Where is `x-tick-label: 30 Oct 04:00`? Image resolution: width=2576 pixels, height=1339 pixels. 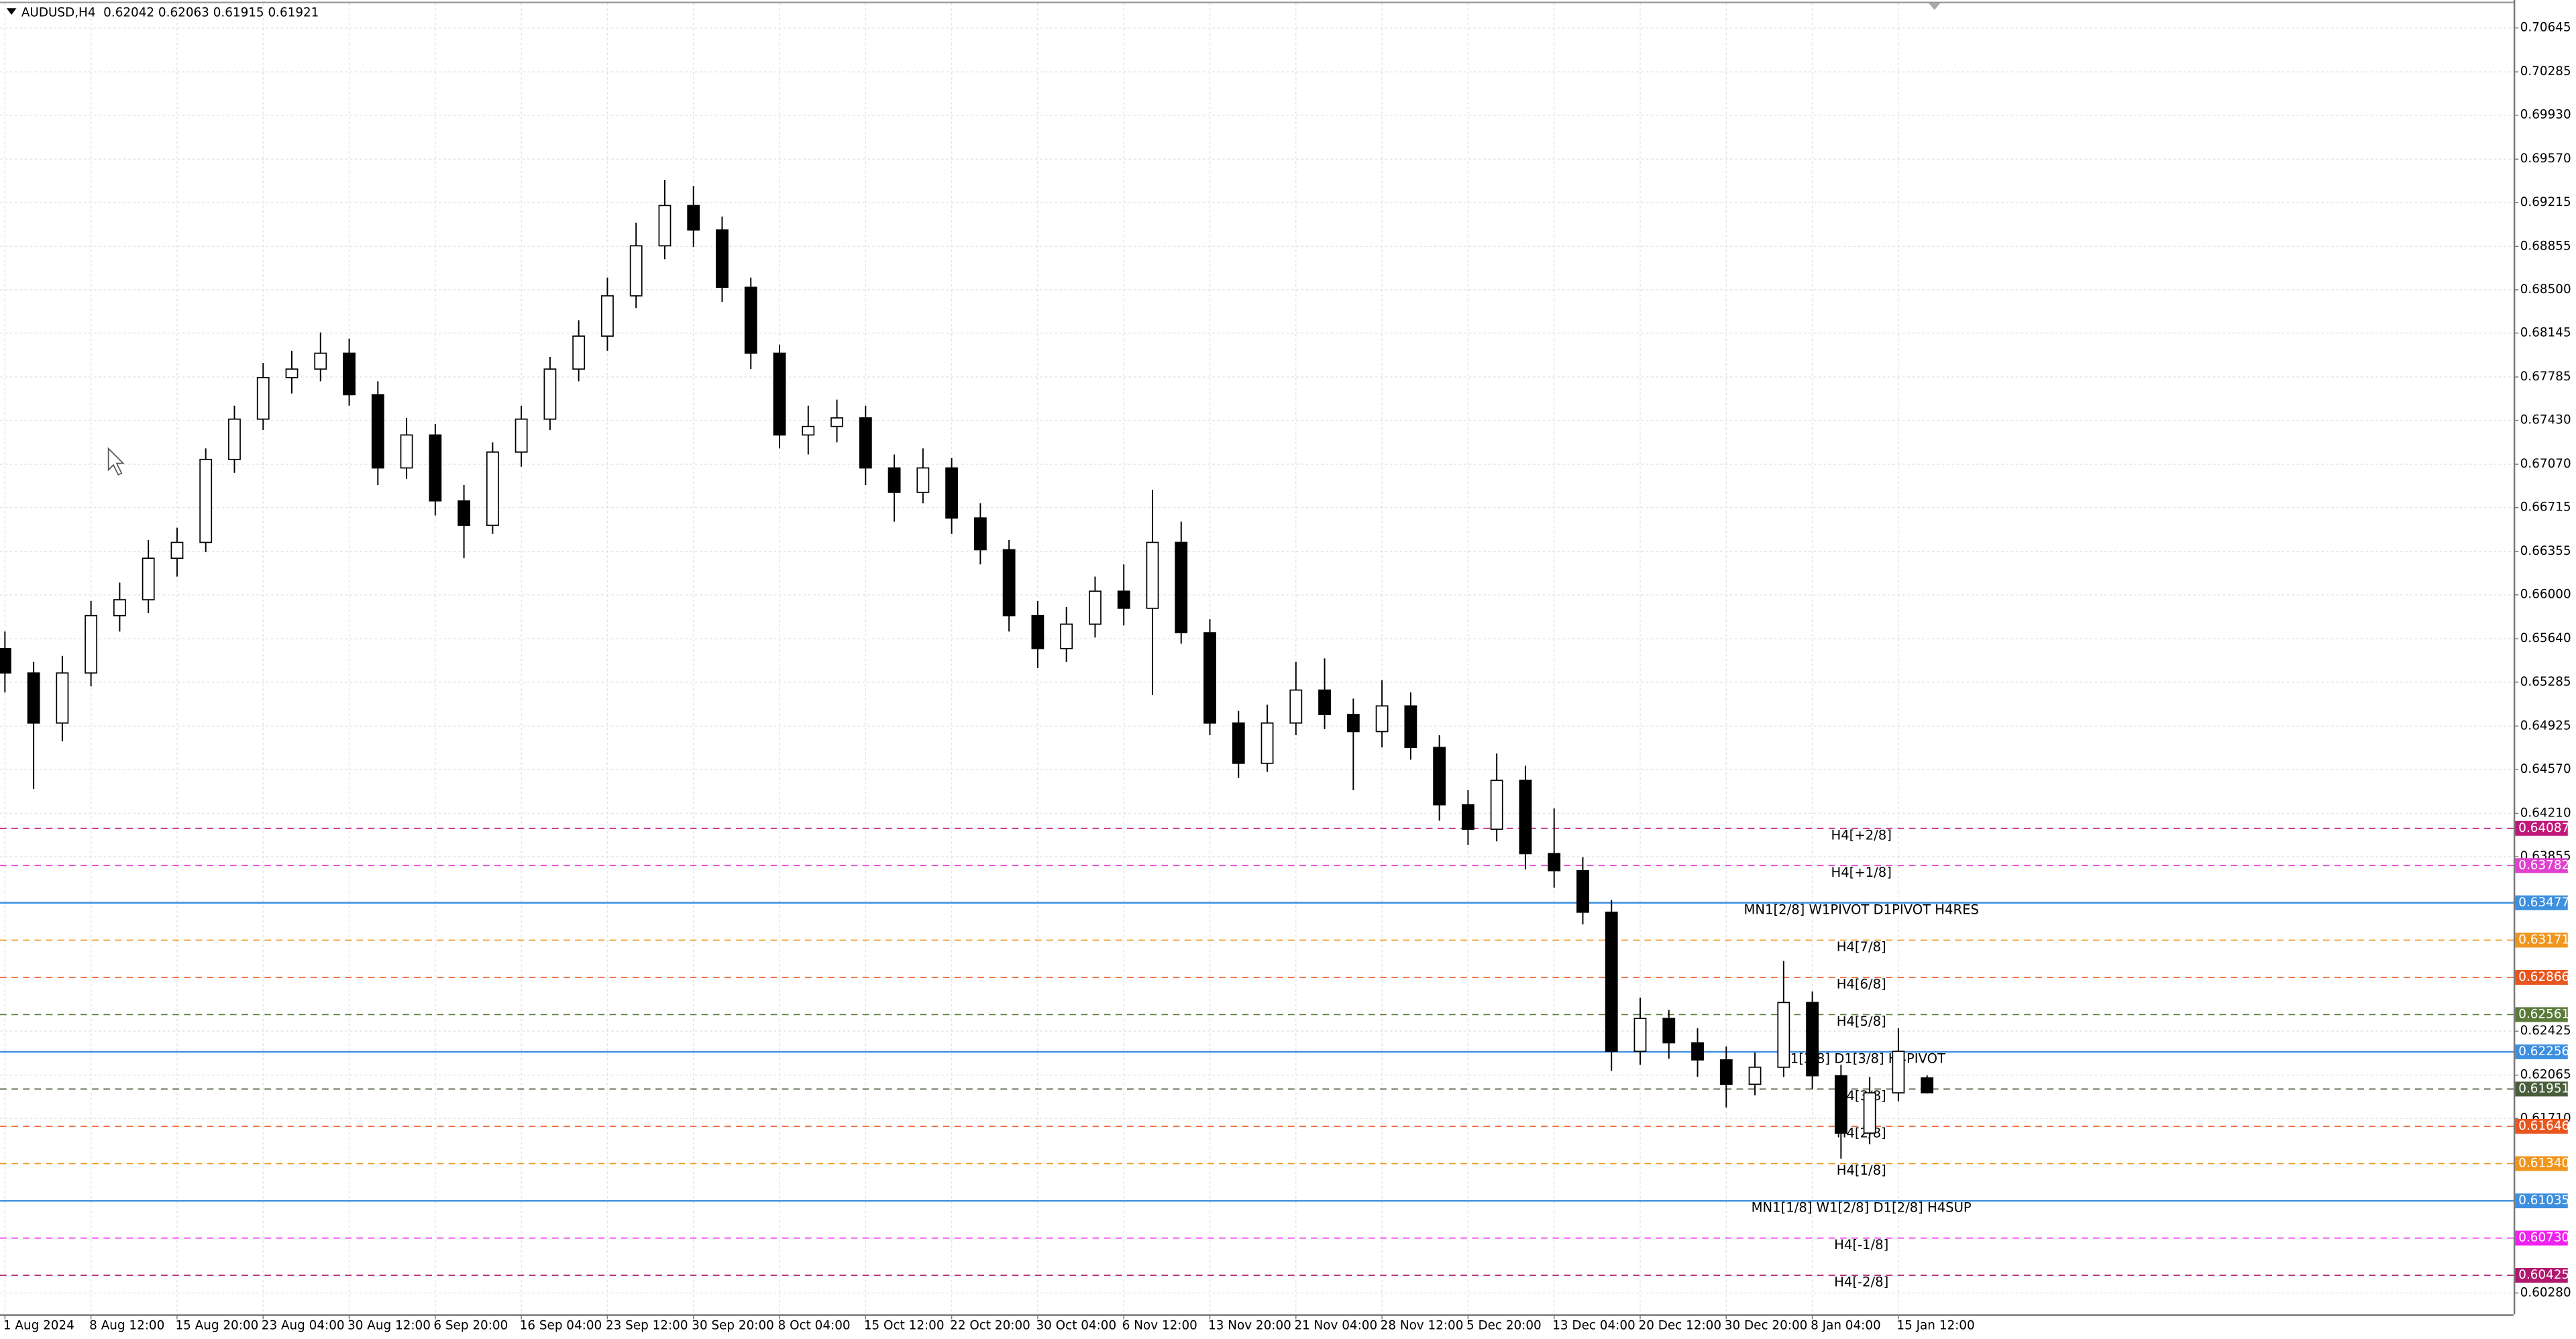 x-tick-label: 30 Oct 04:00 is located at coordinates (1076, 1325).